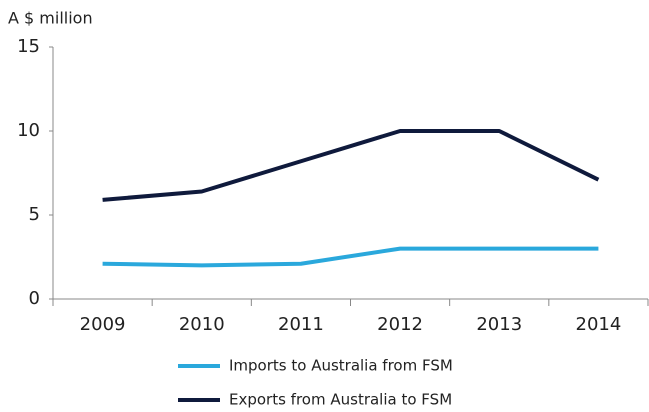  Describe the element at coordinates (202, 324) in the screenshot. I see `x-tick-label: 2010` at that location.